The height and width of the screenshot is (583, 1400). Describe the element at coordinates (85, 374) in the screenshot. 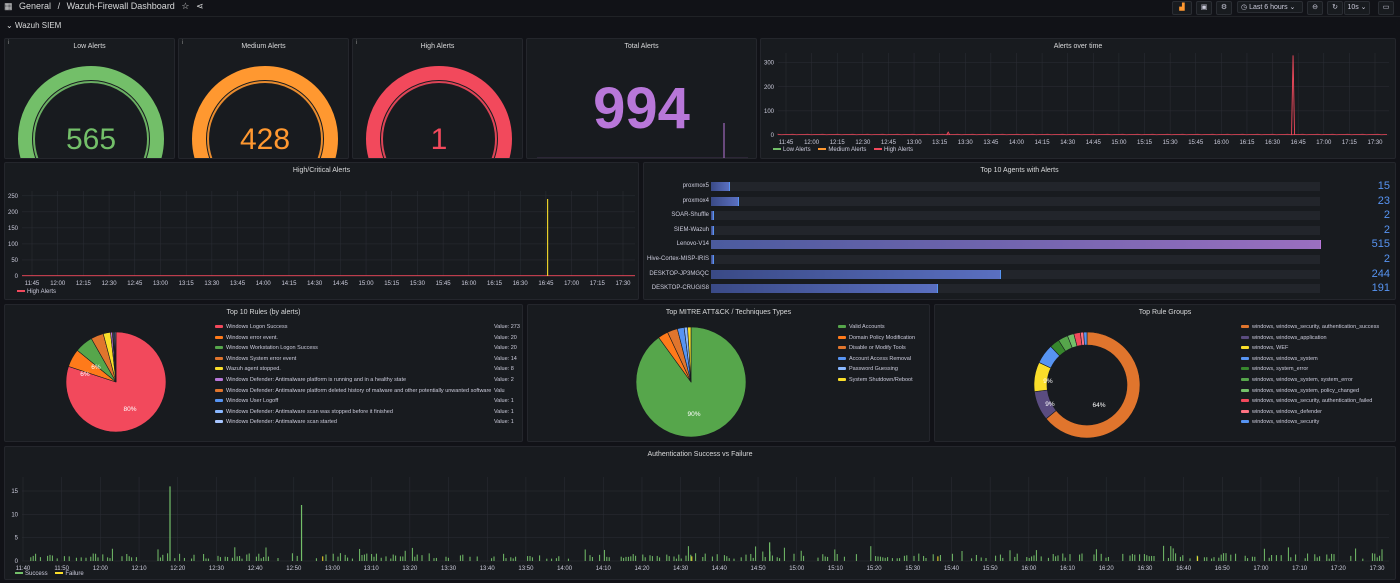

I see `slice-label: 6%` at that location.